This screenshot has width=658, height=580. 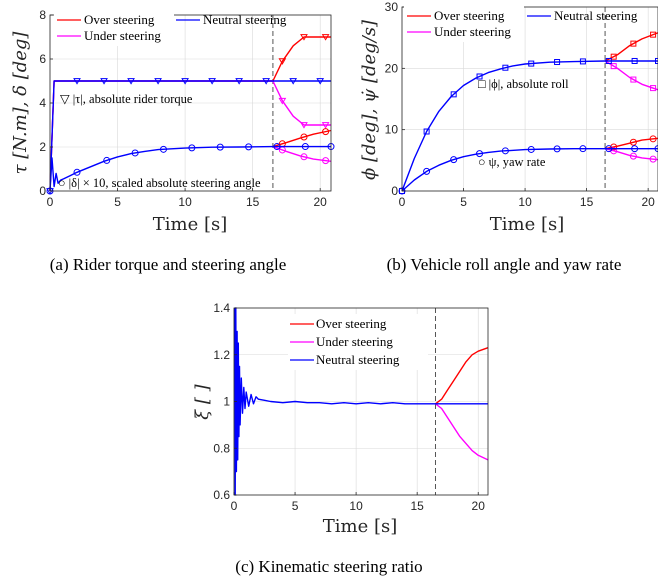 What do you see at coordinates (469, 15) in the screenshot?
I see `legend-label-over: Over steering` at bounding box center [469, 15].